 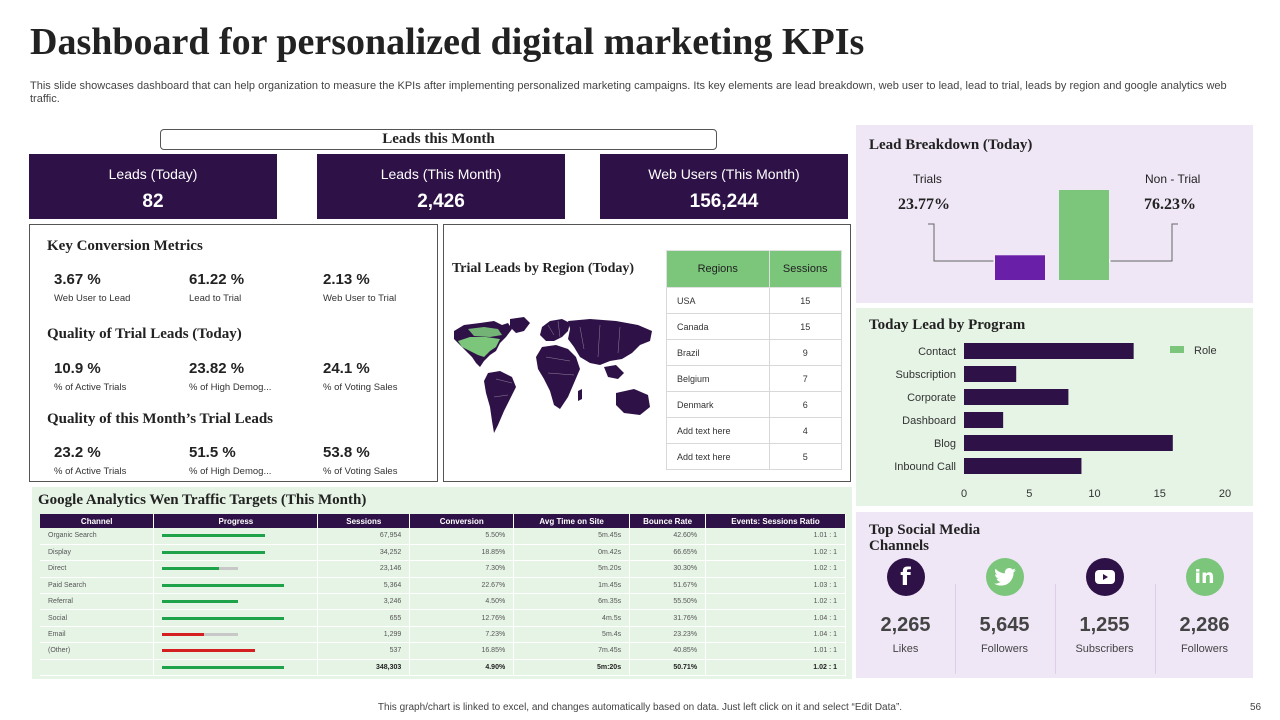 I want to click on channel-cell: Email, so click(x=97, y=635).